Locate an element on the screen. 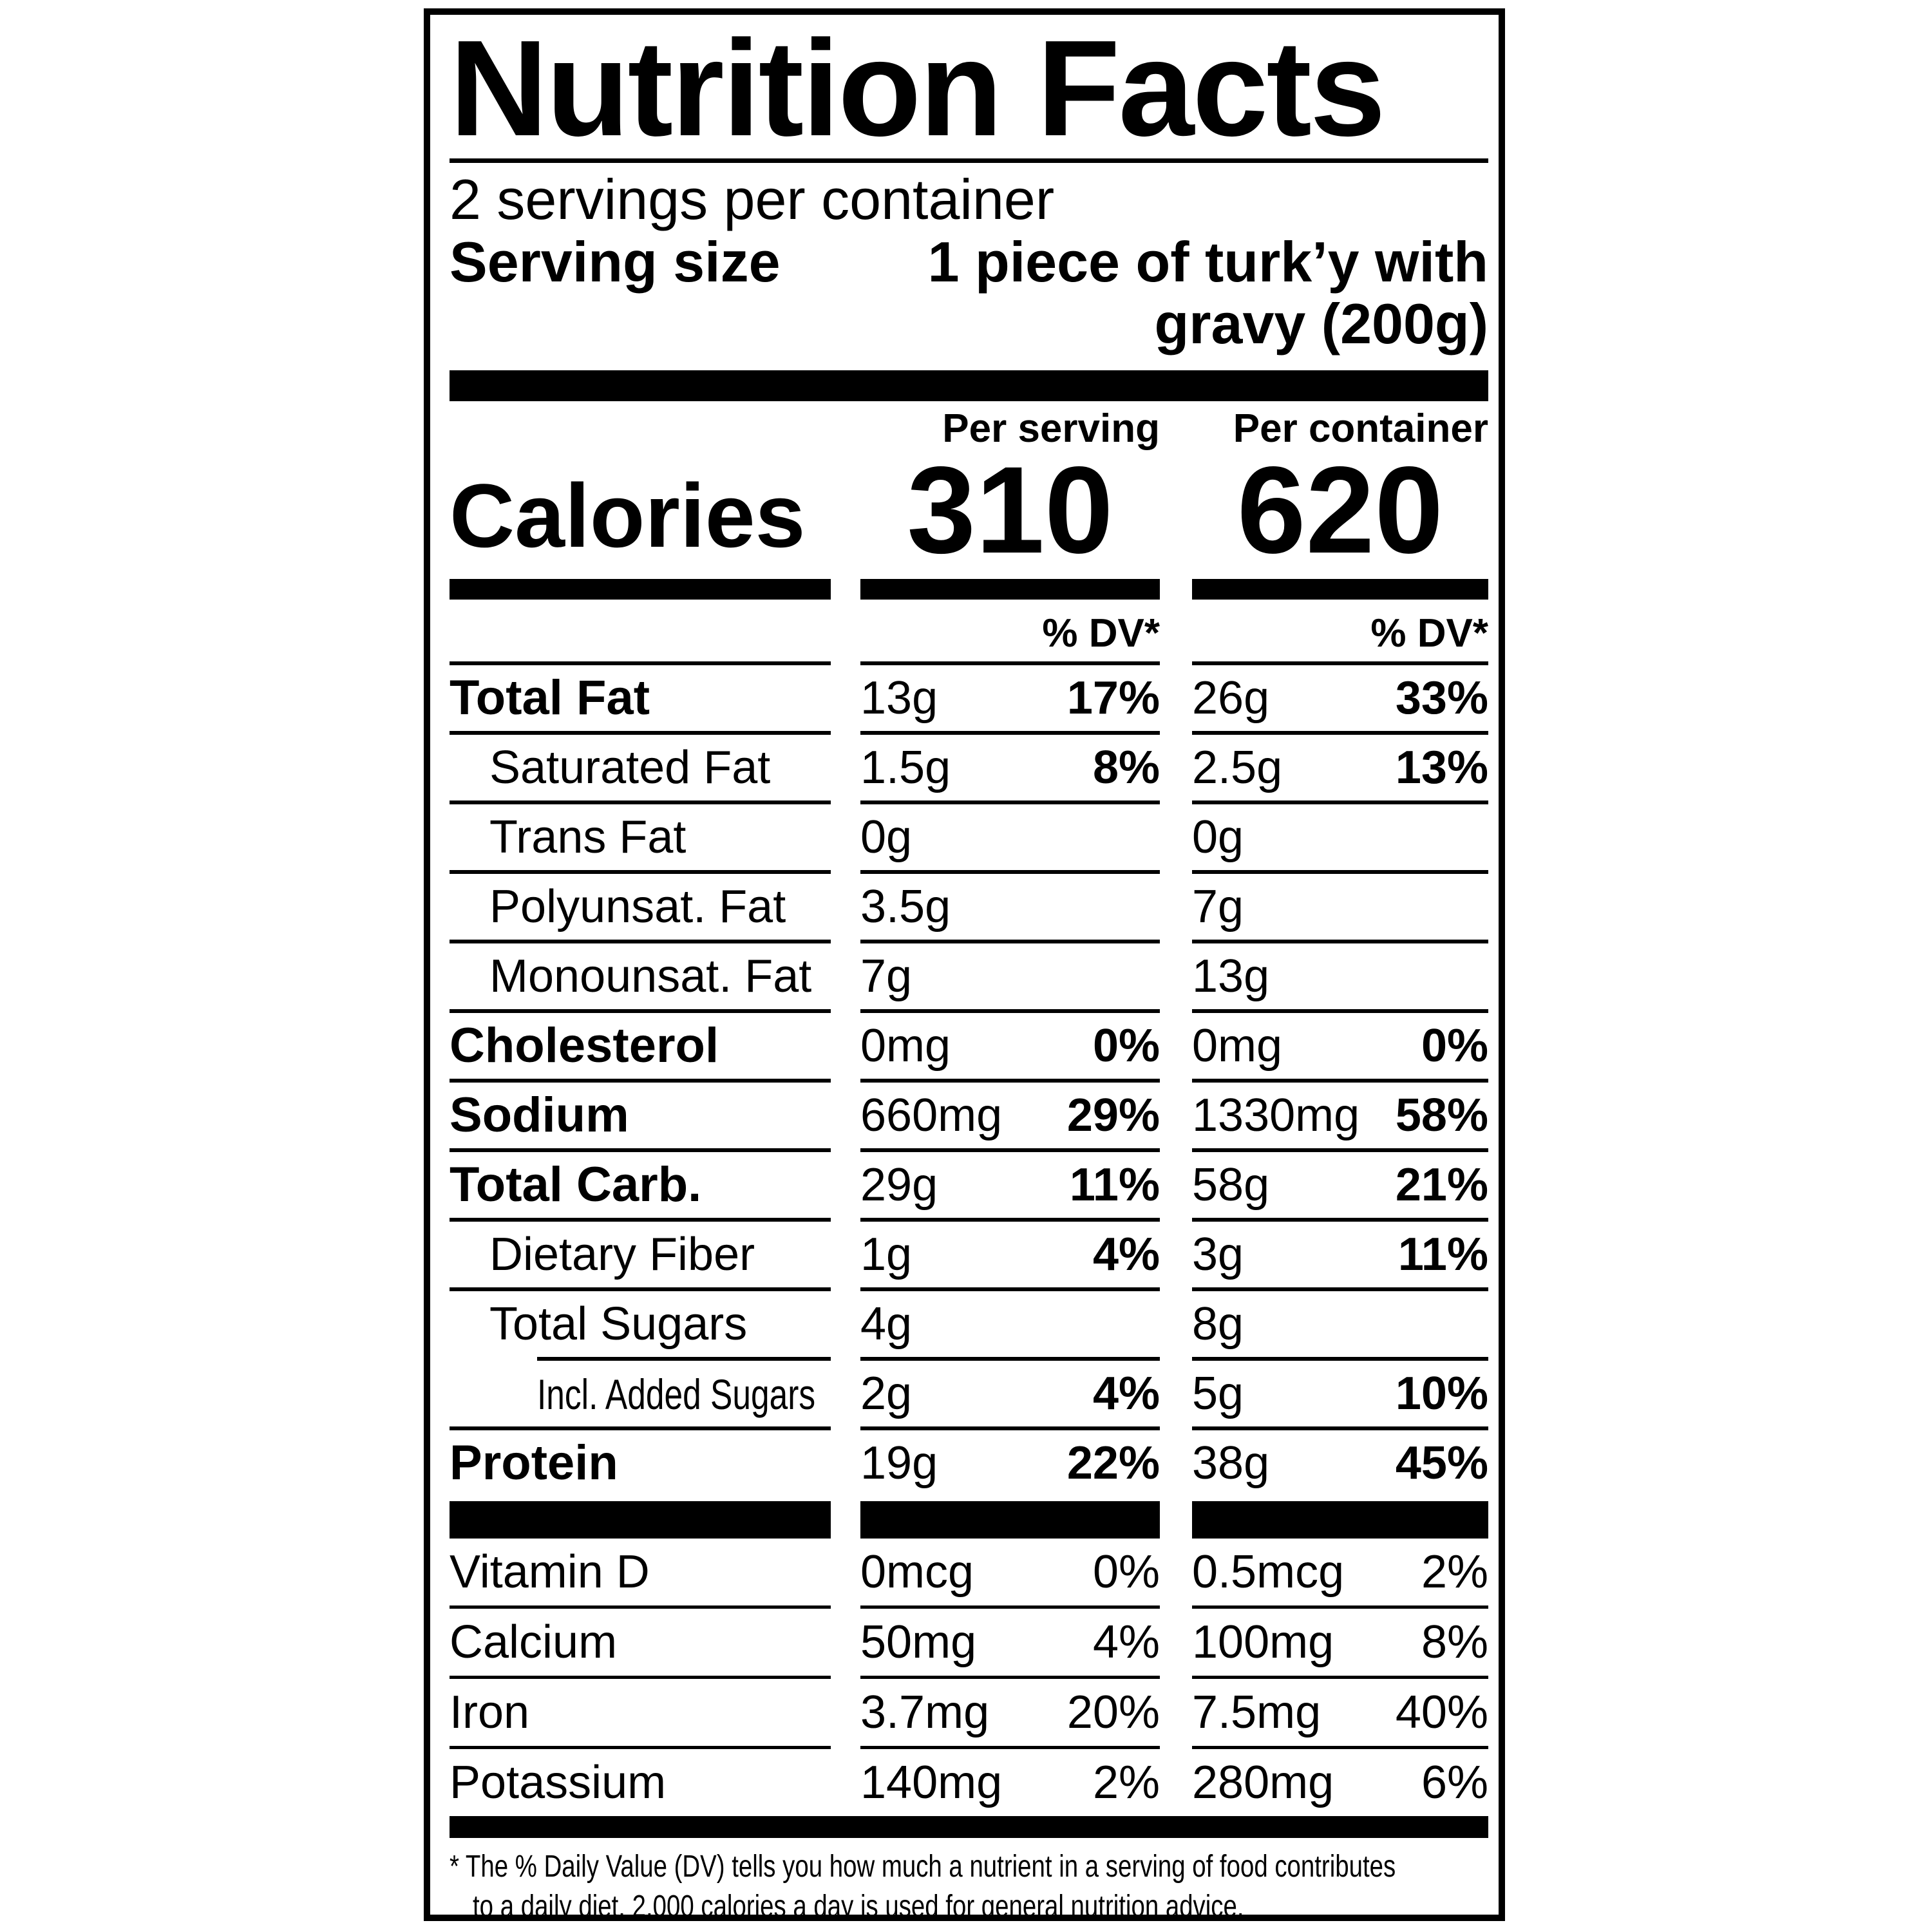 This screenshot has height=1932, width=1932. per-serving-cell: 0mg 0% is located at coordinates (1010, 1046).